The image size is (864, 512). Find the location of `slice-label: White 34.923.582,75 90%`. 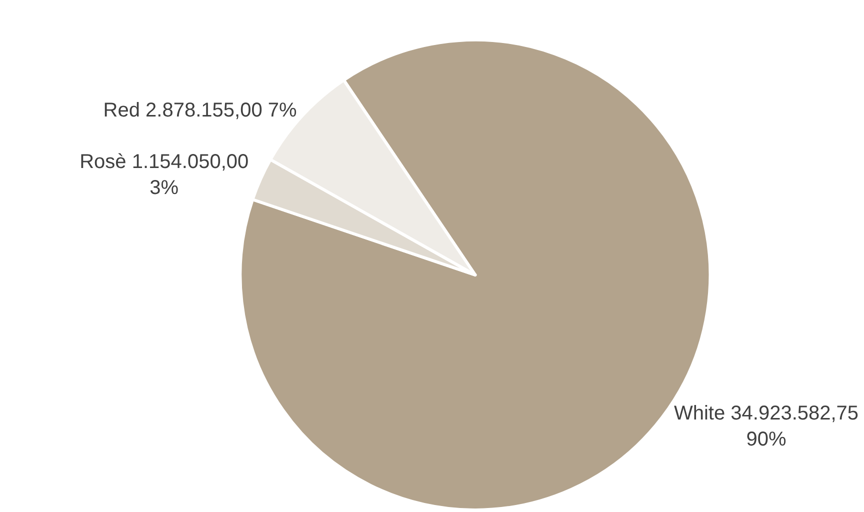

slice-label: White 34.923.582,75 90% is located at coordinates (766, 426).